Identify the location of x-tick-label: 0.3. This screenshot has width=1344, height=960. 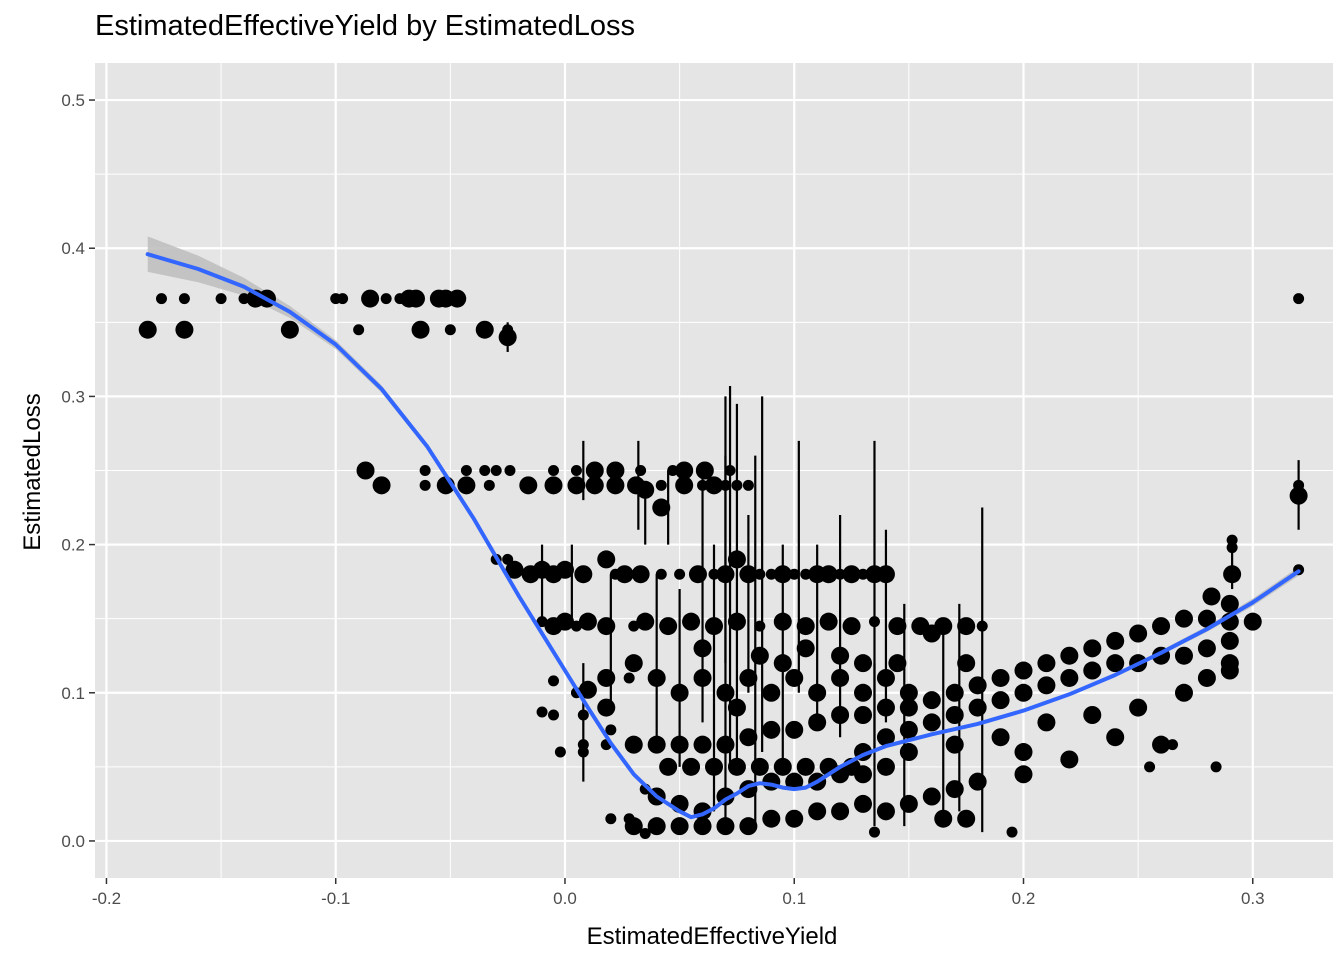
(1253, 898).